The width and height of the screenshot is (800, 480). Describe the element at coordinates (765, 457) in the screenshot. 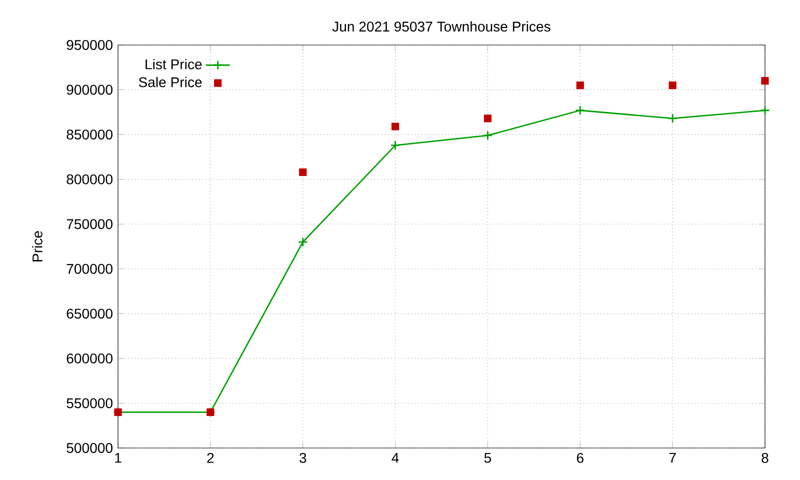

I see `x-tick-label: 8` at that location.